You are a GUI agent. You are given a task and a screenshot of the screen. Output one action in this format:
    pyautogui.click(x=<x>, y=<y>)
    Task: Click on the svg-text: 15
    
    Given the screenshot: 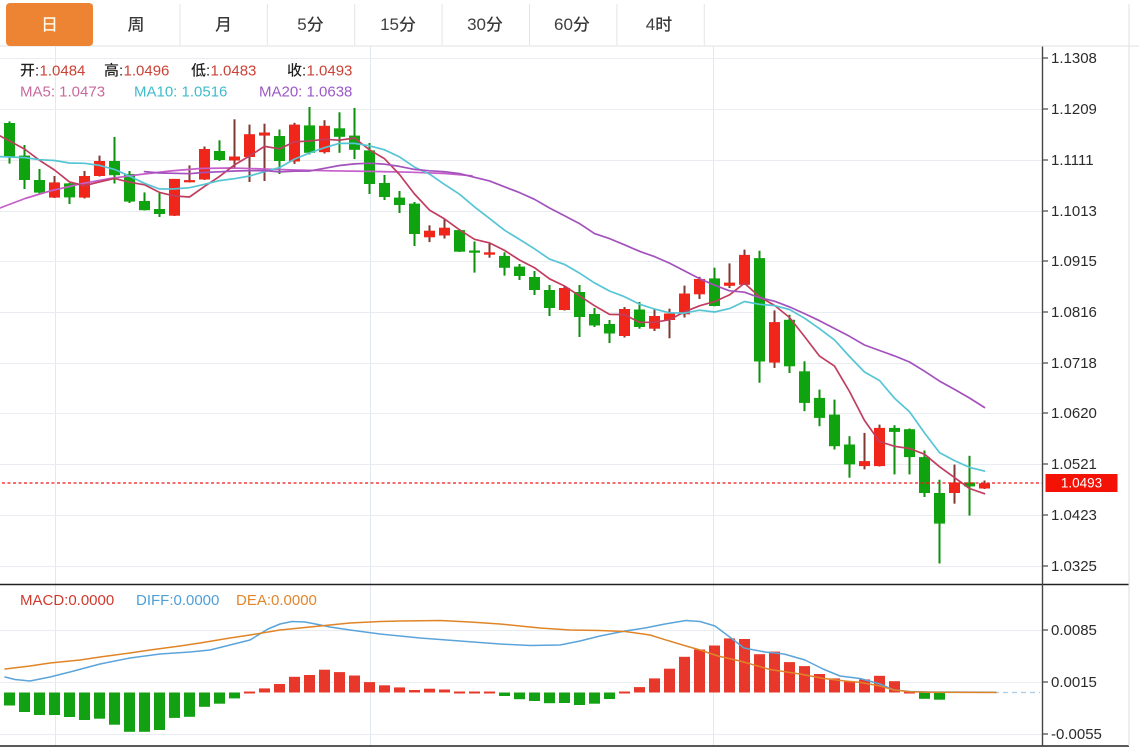 What is the action you would take?
    pyautogui.click(x=389, y=24)
    